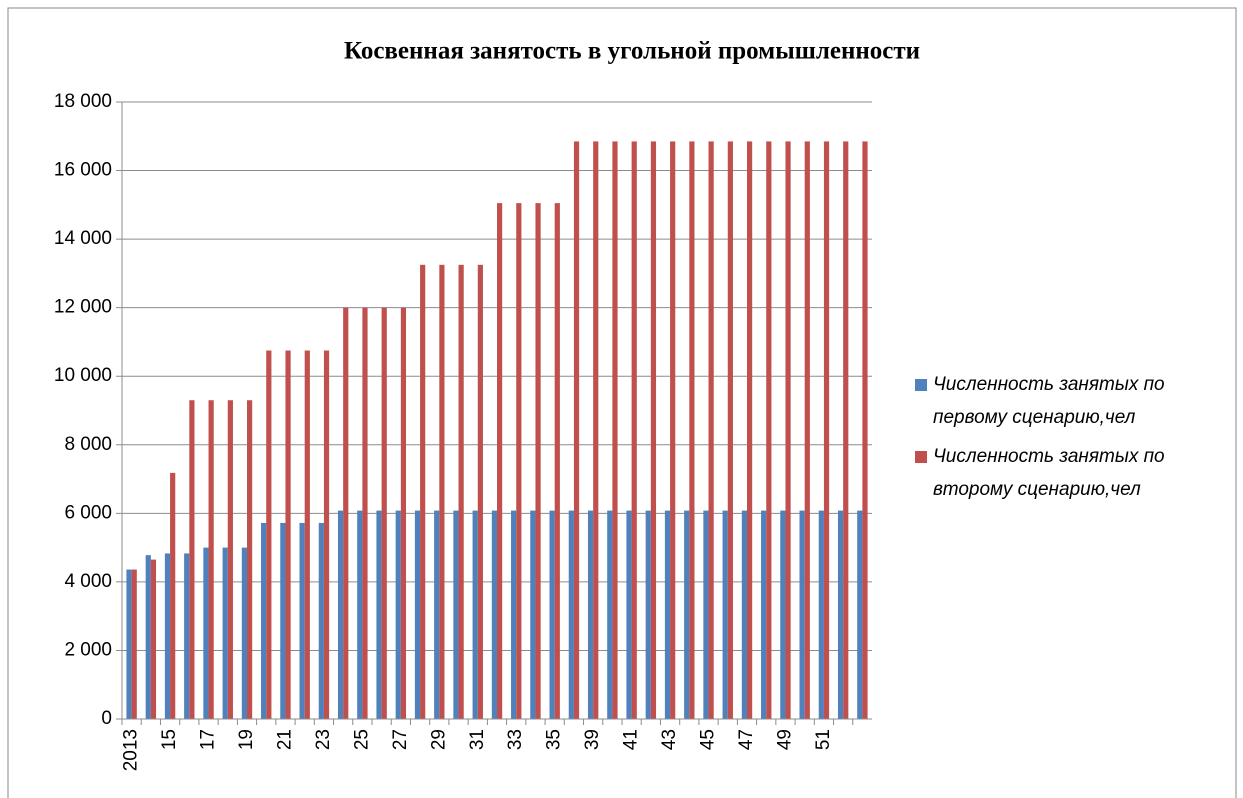  I want to click on x-tick-label: 41, so click(631, 739).